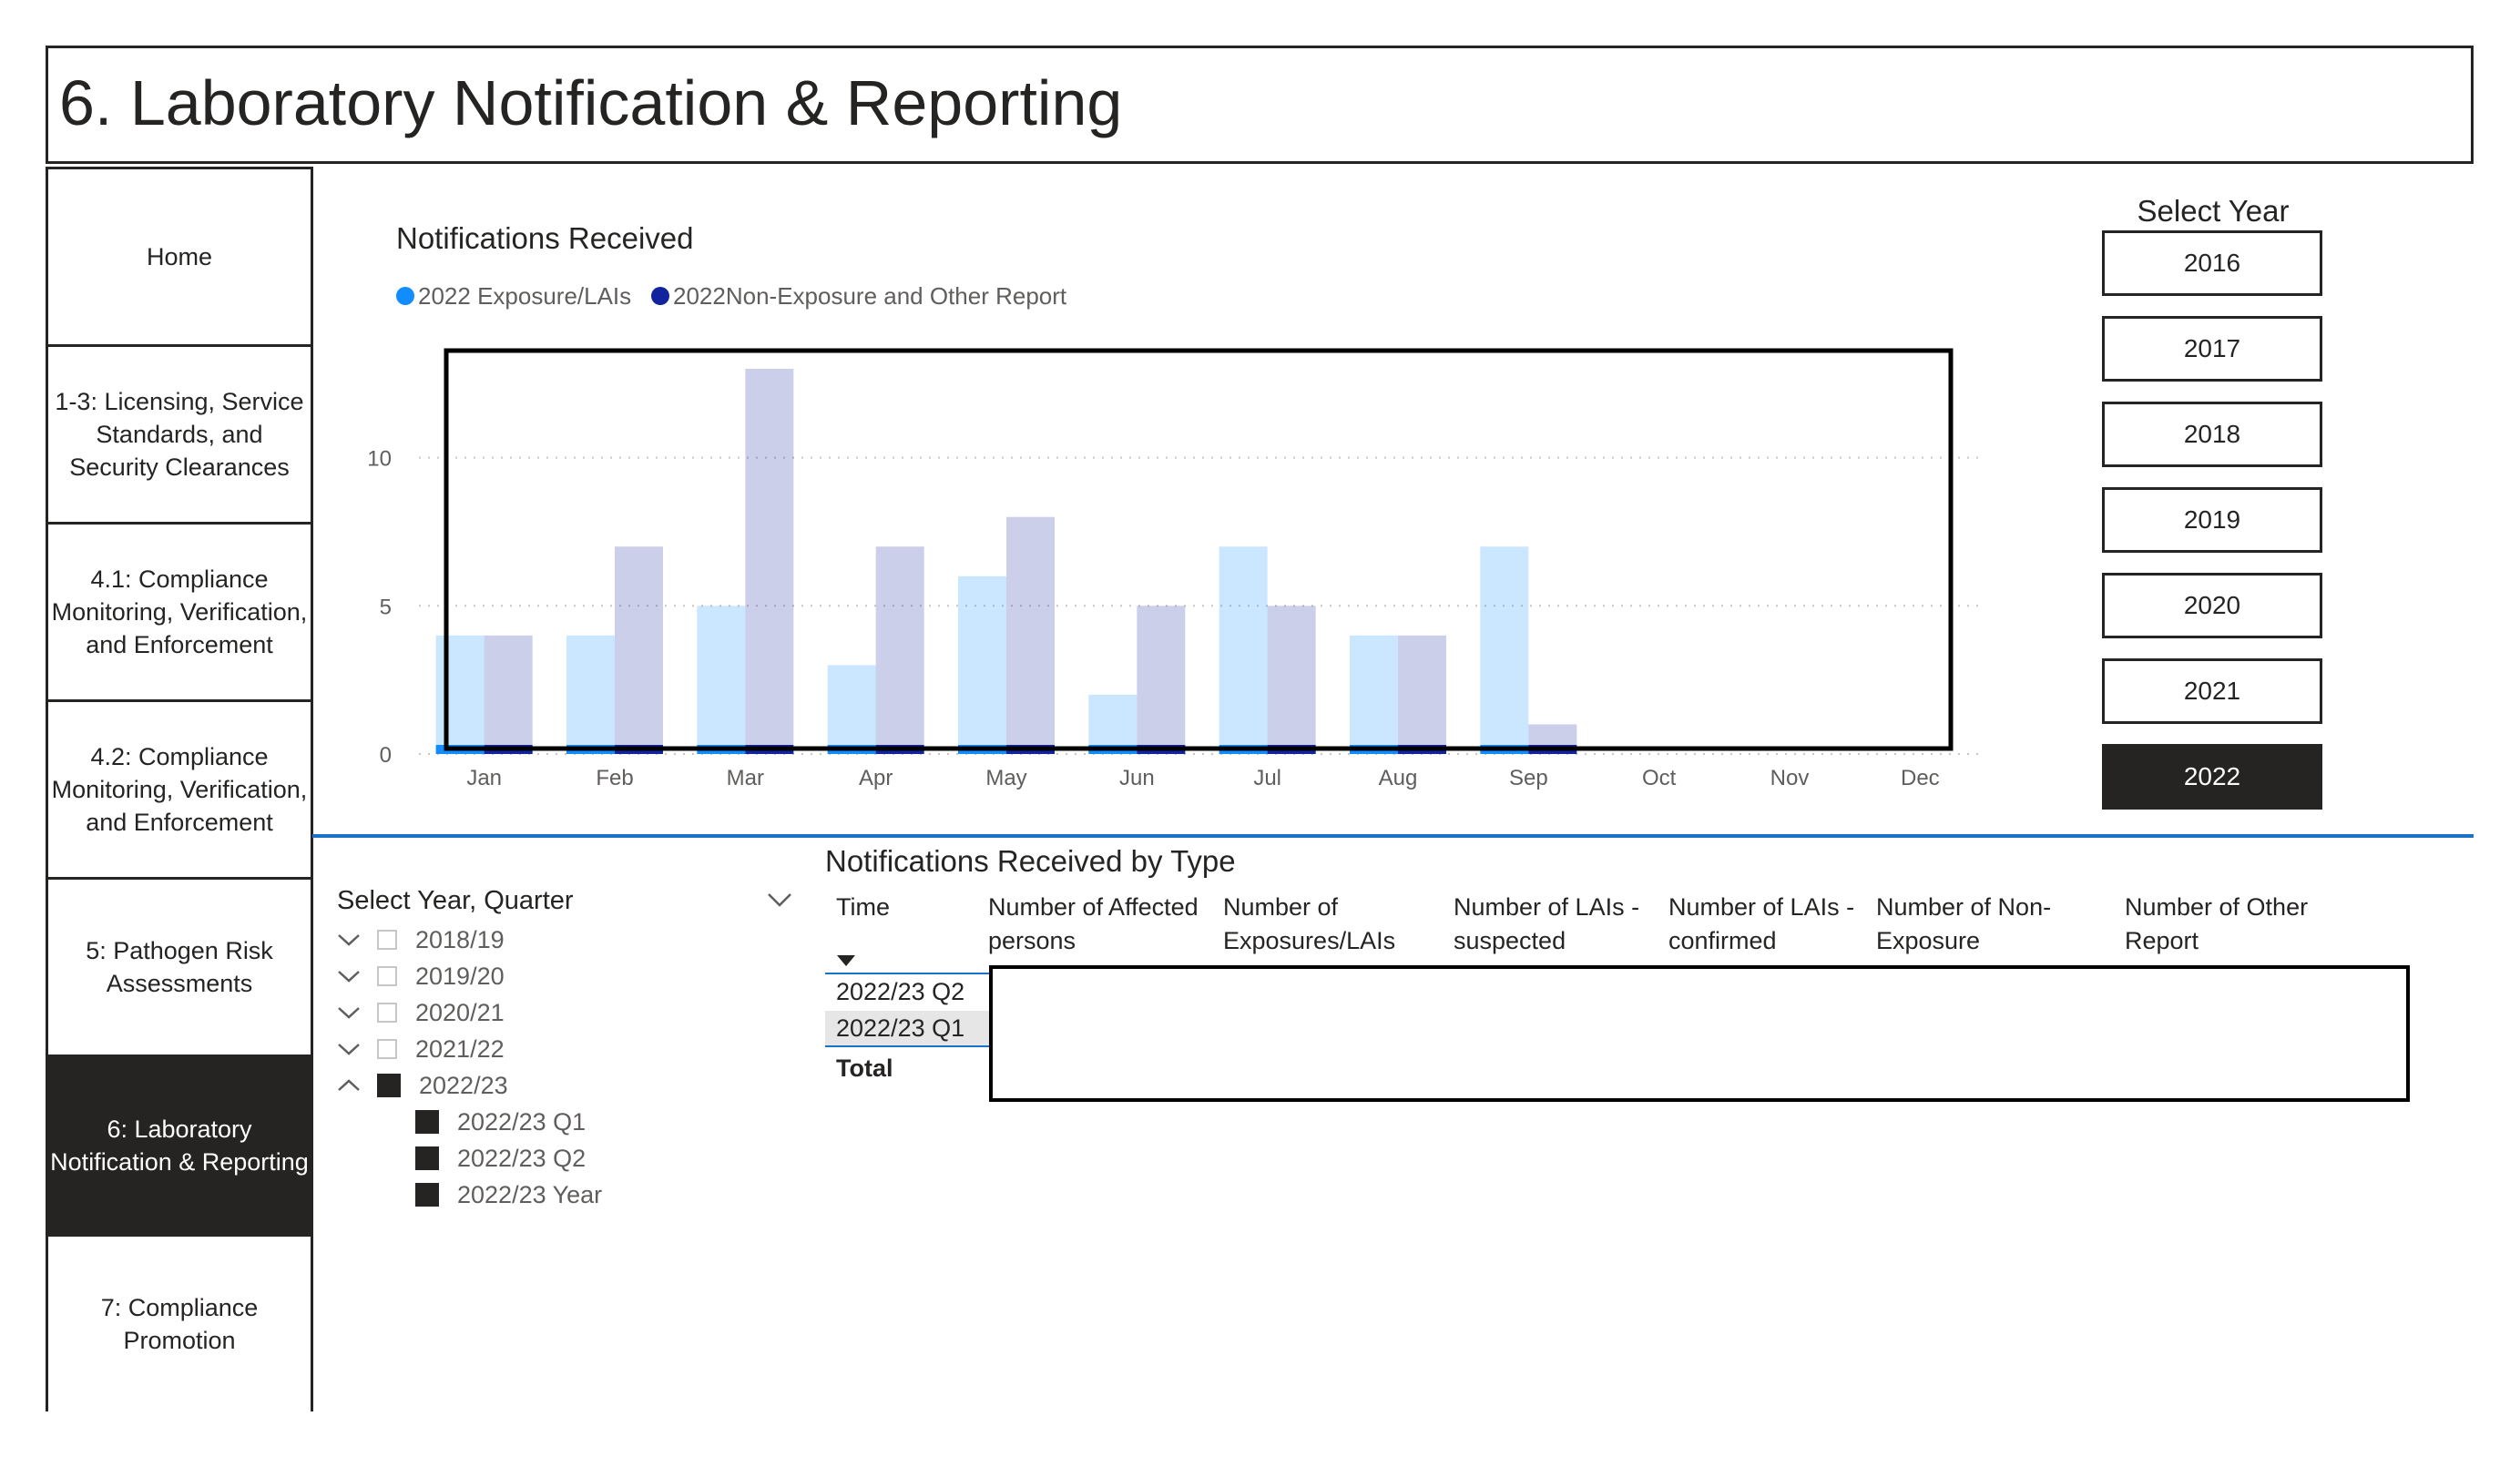 The height and width of the screenshot is (1457, 2520). Describe the element at coordinates (525, 296) in the screenshot. I see `legend-label: 2022 Exposure/LAIs` at that location.